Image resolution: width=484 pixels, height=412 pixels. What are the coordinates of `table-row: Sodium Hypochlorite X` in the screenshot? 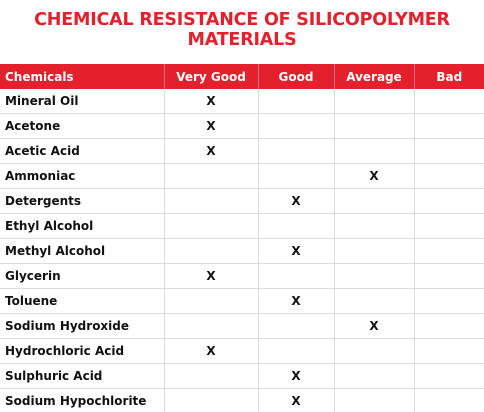 It's located at (242, 400).